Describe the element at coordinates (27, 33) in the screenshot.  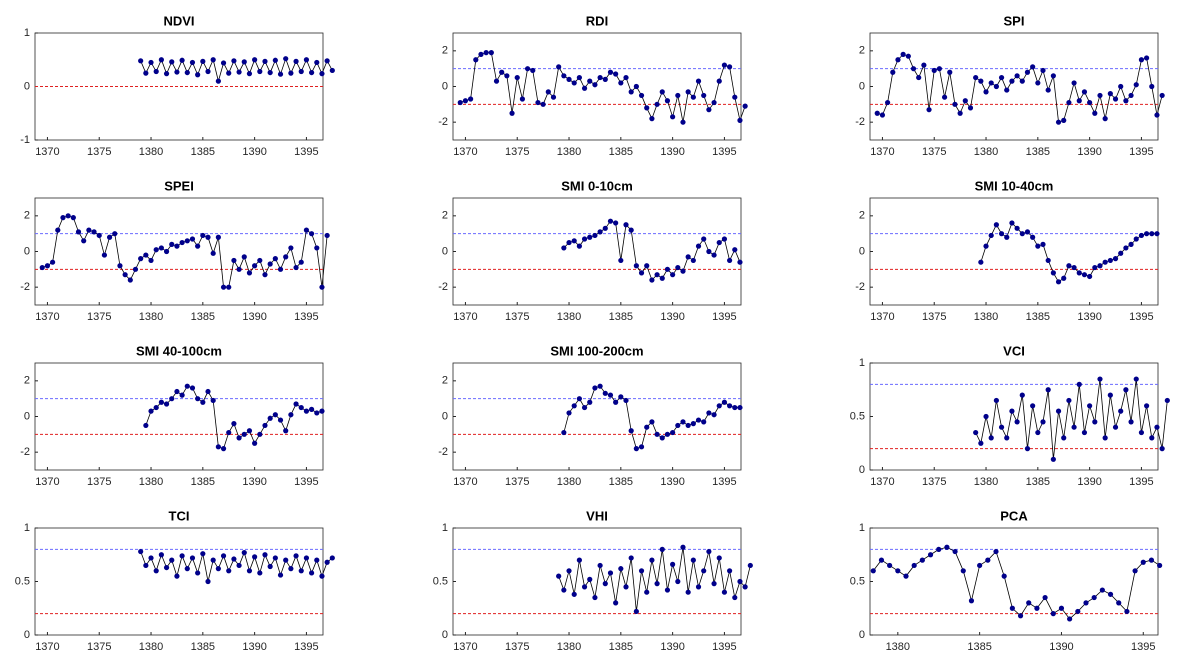
I see `y-tick-label: 1` at that location.